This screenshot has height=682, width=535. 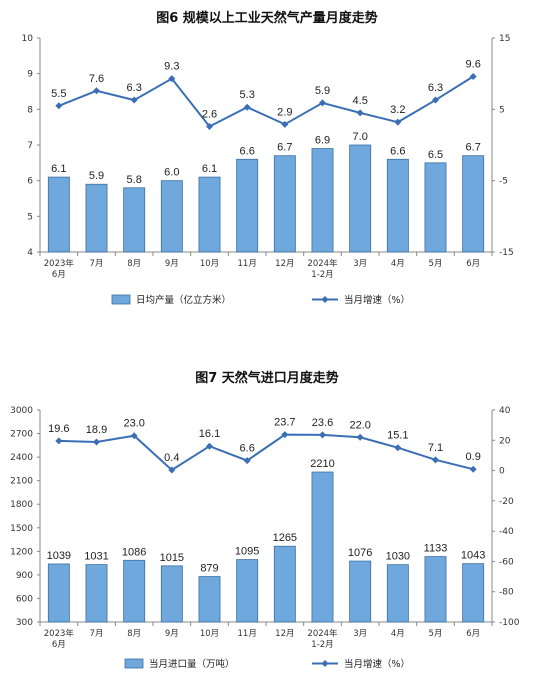 I want to click on x-tick-label: 8月, so click(x=134, y=264).